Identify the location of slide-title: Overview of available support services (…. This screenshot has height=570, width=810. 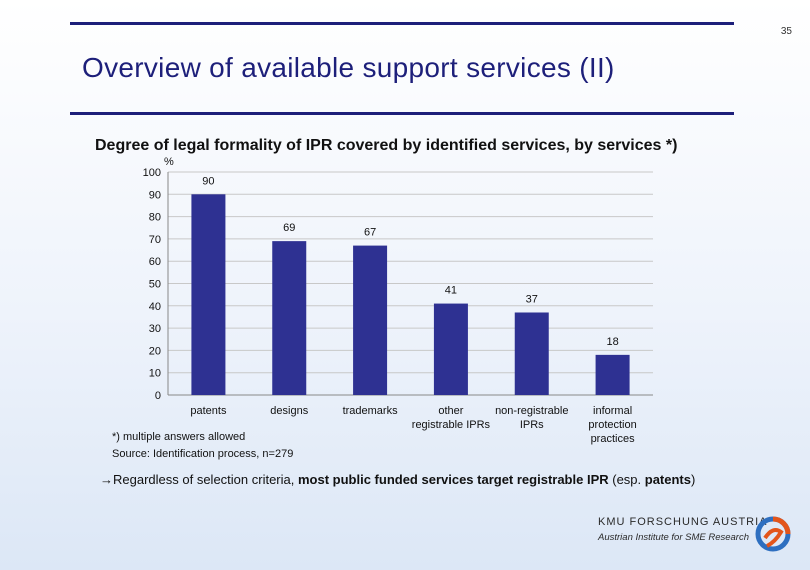
(348, 67).